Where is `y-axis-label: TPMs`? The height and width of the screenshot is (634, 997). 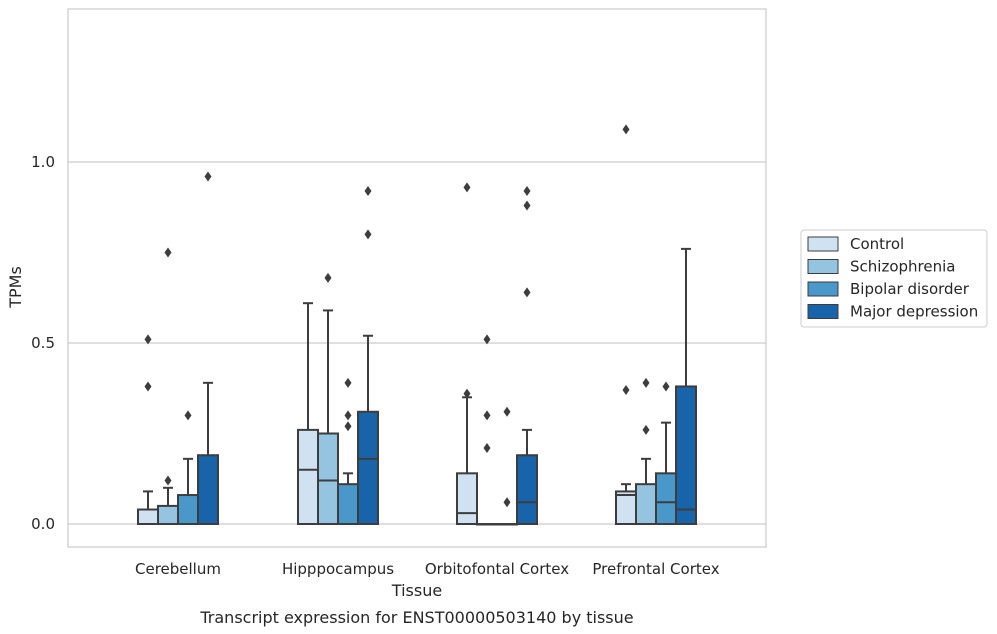 y-axis-label: TPMs is located at coordinates (15, 287).